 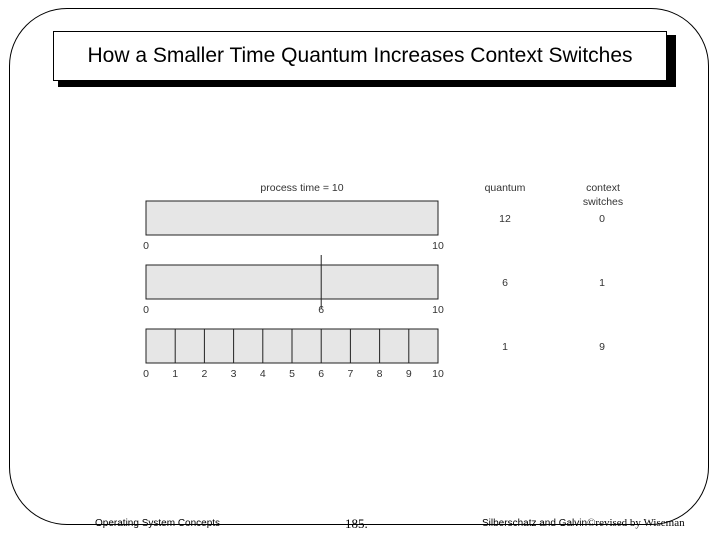 I want to click on switches-value: 9, so click(x=602, y=347).